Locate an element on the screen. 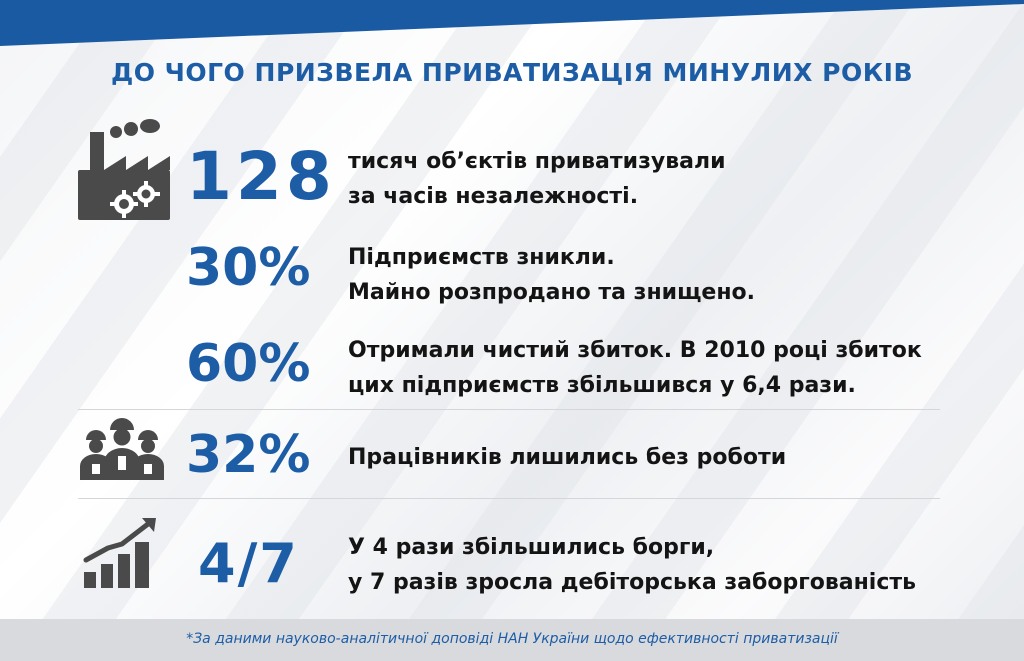  stat-value-disappeared: 30% is located at coordinates (248, 268).